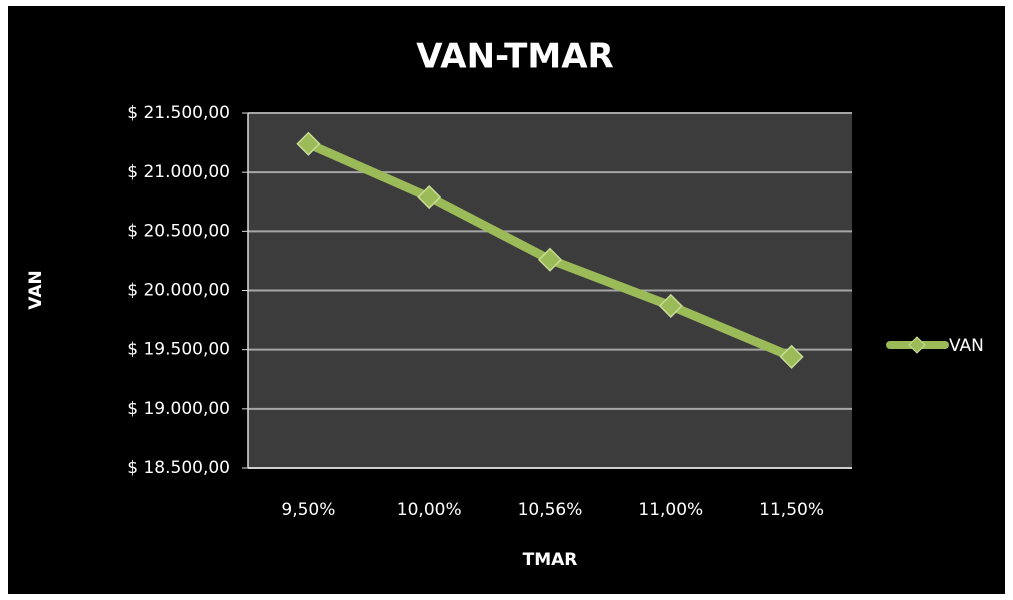 Image resolution: width=1013 pixels, height=600 pixels. Describe the element at coordinates (178, 350) in the screenshot. I see `y-tick-label: $ 19.500,00` at that location.